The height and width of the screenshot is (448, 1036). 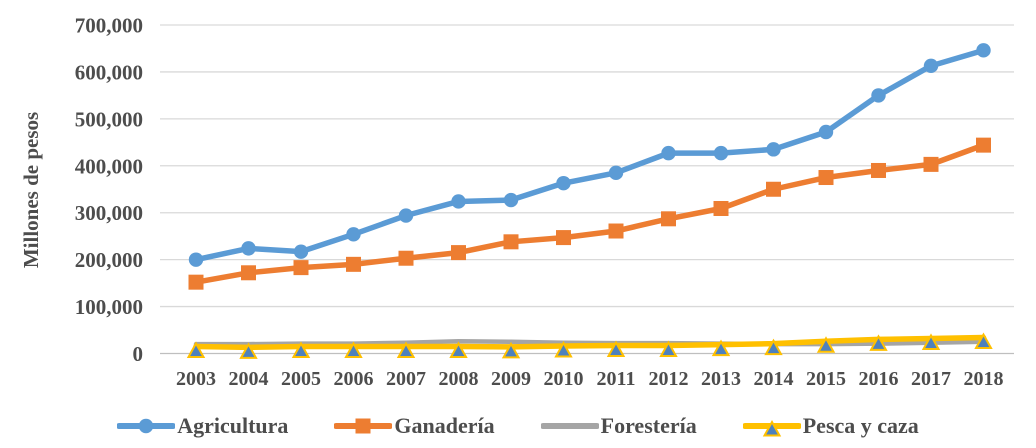 What do you see at coordinates (31, 190) in the screenshot?
I see `y-axis-title: Millones de pesos` at bounding box center [31, 190].